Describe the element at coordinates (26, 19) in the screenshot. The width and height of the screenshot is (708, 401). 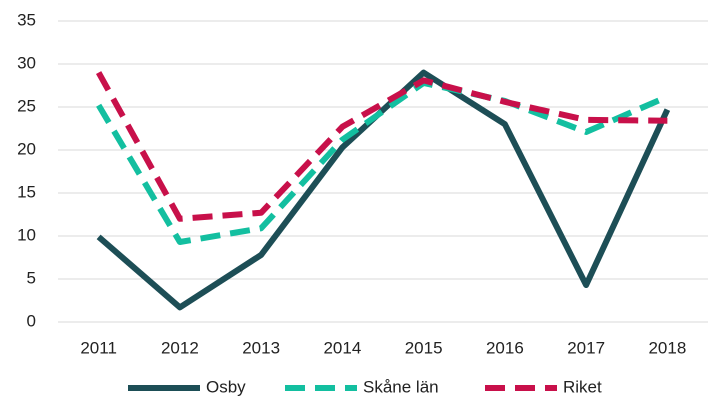
I see `y-tick-label: 35` at that location.